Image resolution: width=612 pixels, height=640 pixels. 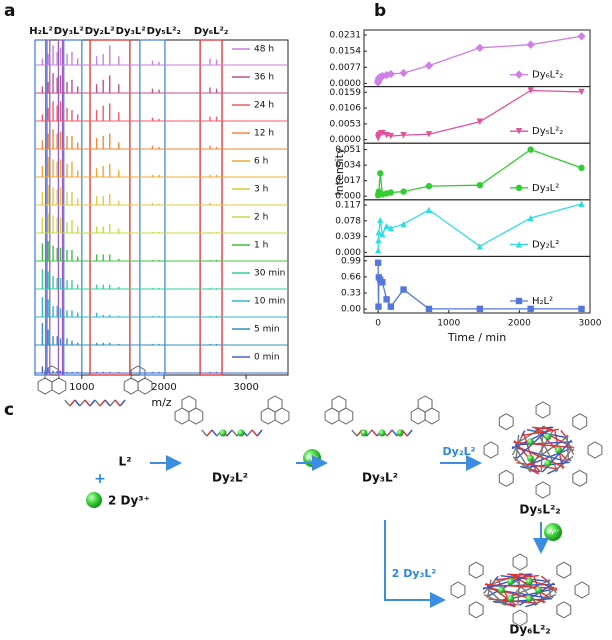 What do you see at coordinates (161, 402) in the screenshot?
I see `x-axis-label: m/z` at bounding box center [161, 402].